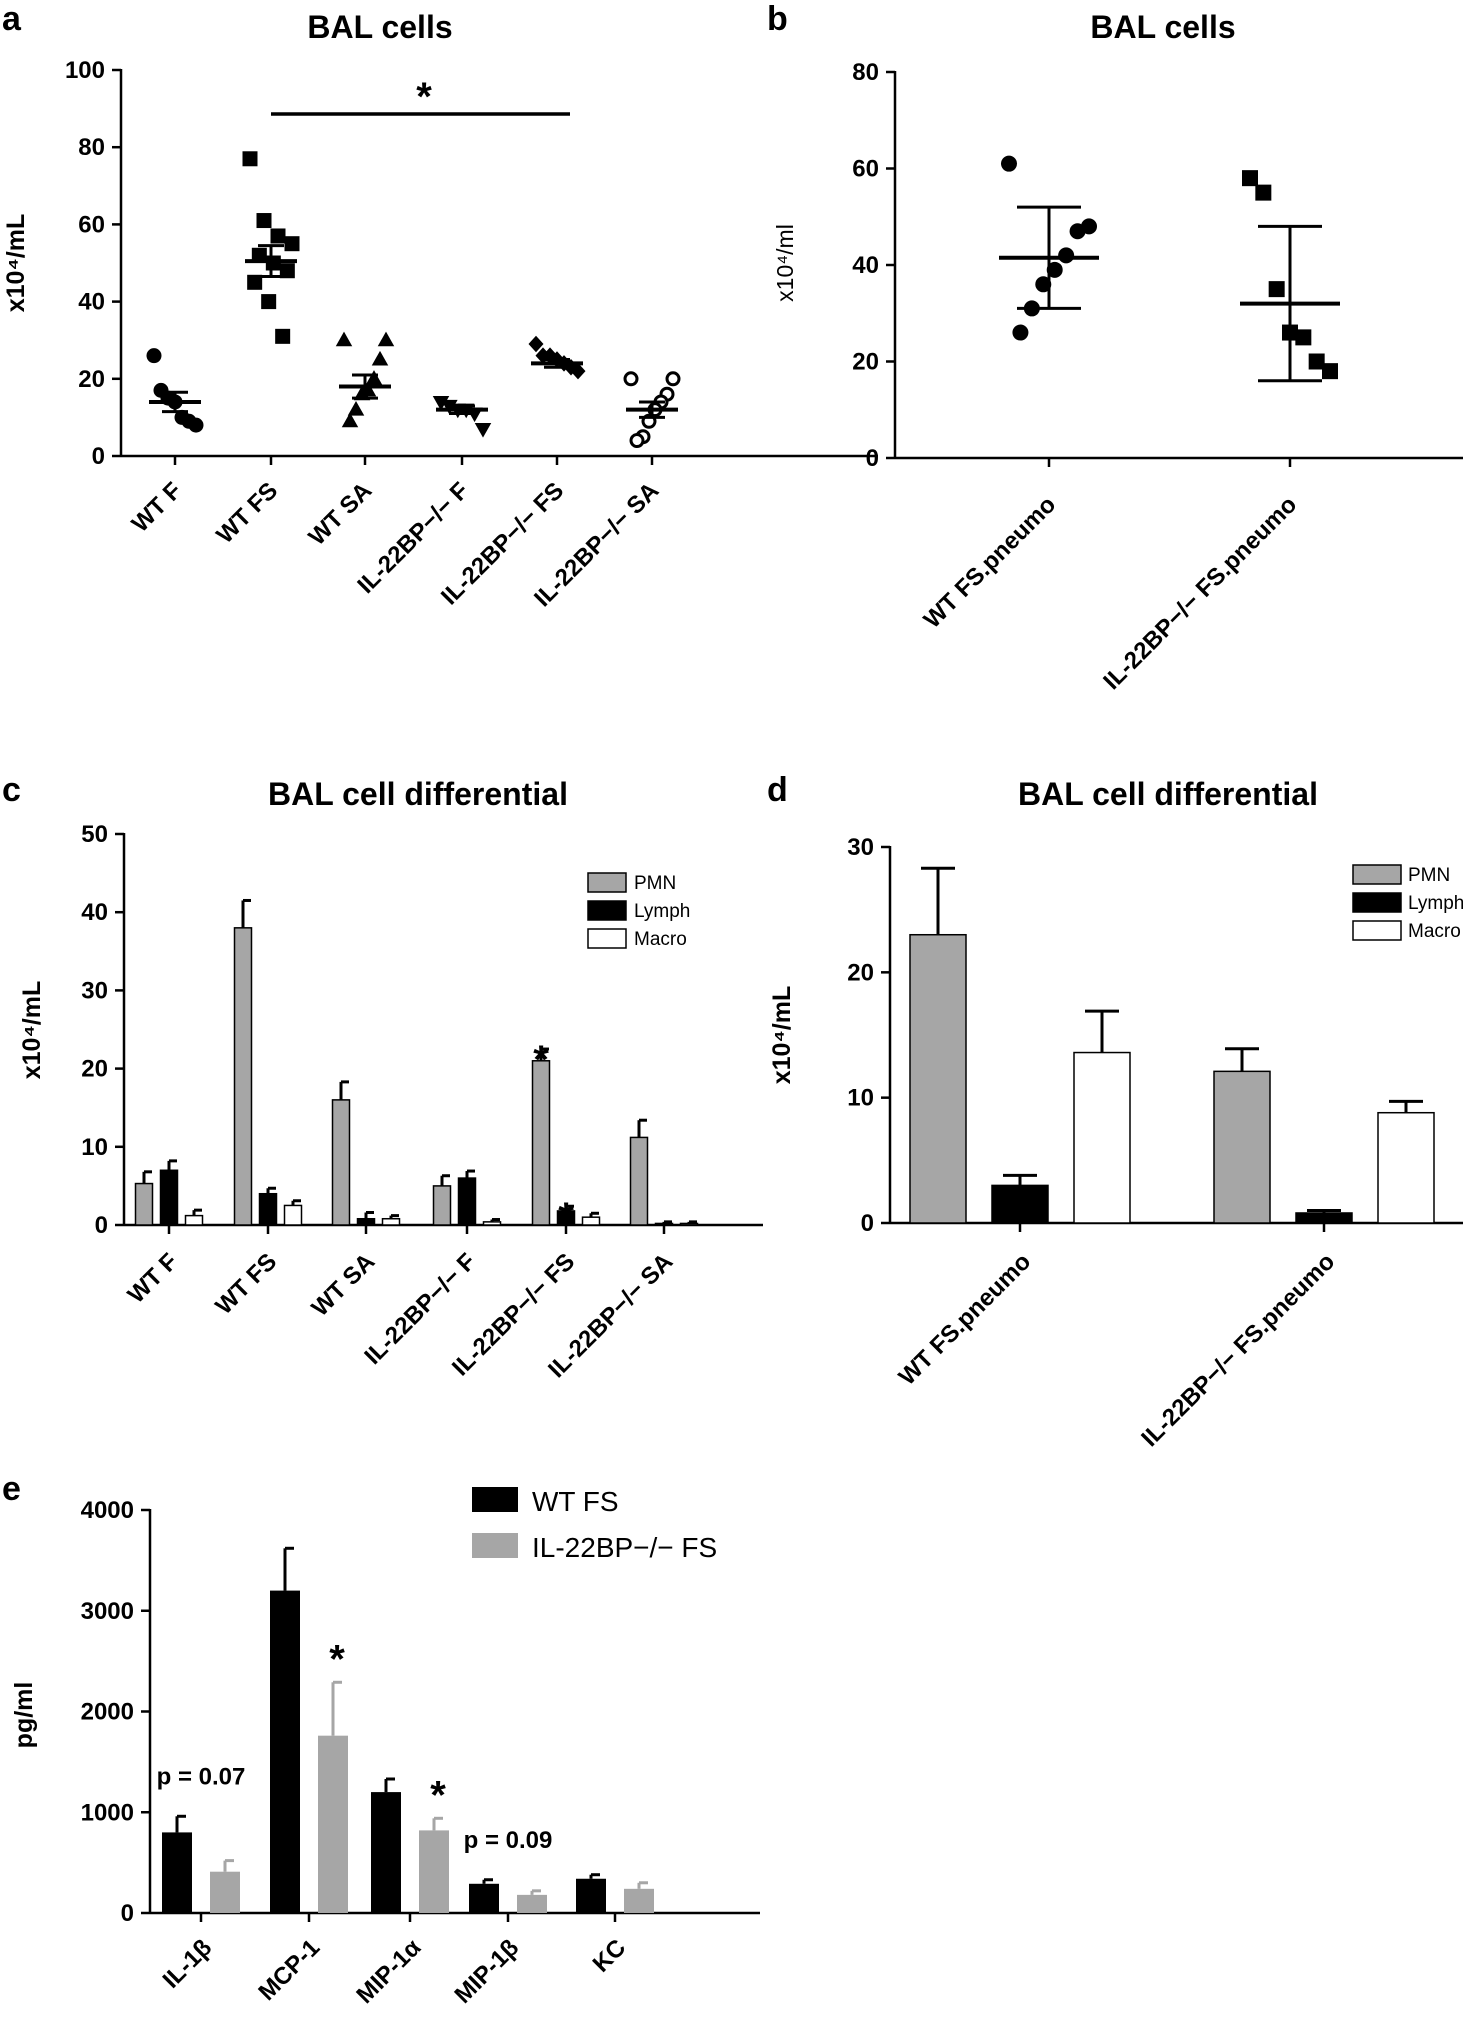  I want to click on legend-label: PMN, so click(1429, 875).